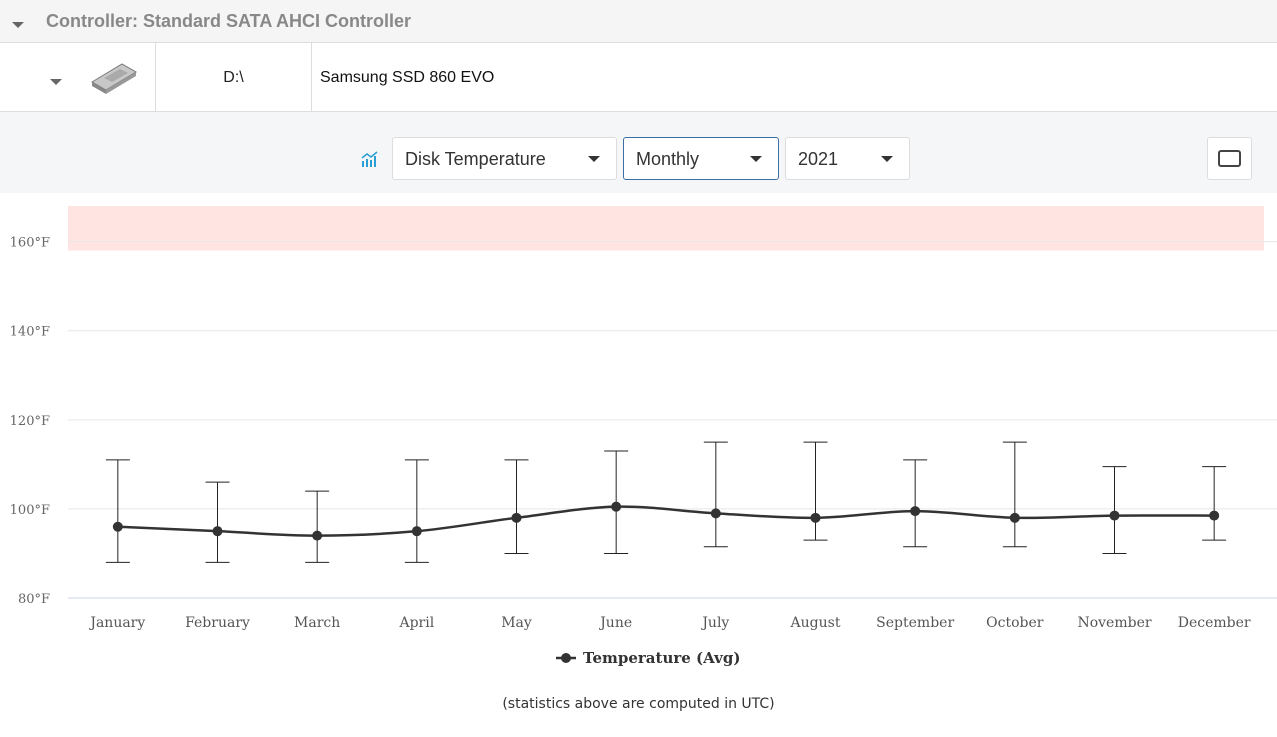  What do you see at coordinates (638, 704) in the screenshot?
I see `footnote: (statistics above are computed in UTC)` at bounding box center [638, 704].